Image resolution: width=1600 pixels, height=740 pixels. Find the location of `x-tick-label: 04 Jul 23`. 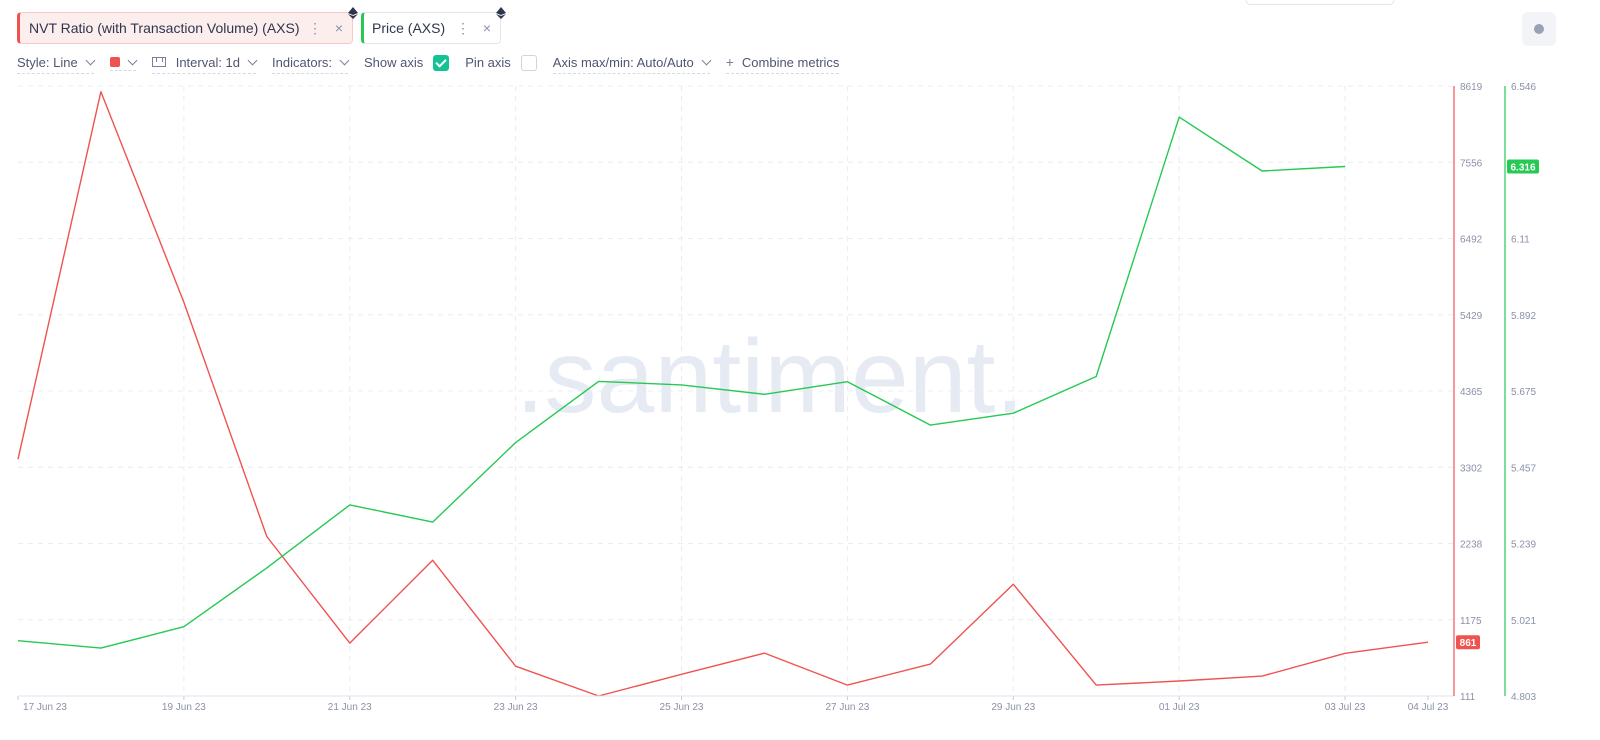

x-tick-label: 04 Jul 23 is located at coordinates (1428, 707).